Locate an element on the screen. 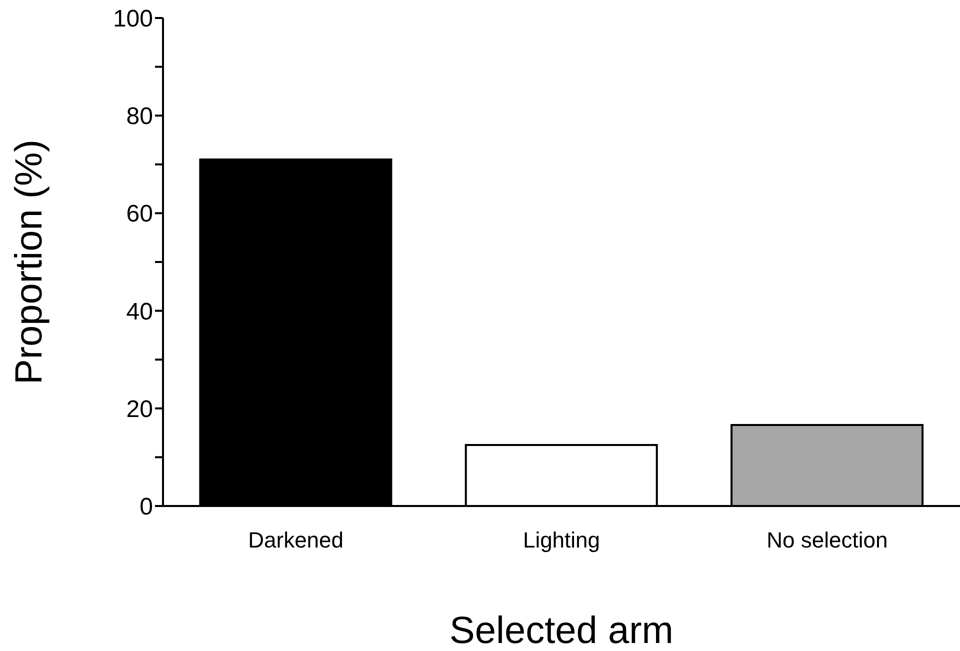  y-tick-label: 20 is located at coordinates (139, 409).